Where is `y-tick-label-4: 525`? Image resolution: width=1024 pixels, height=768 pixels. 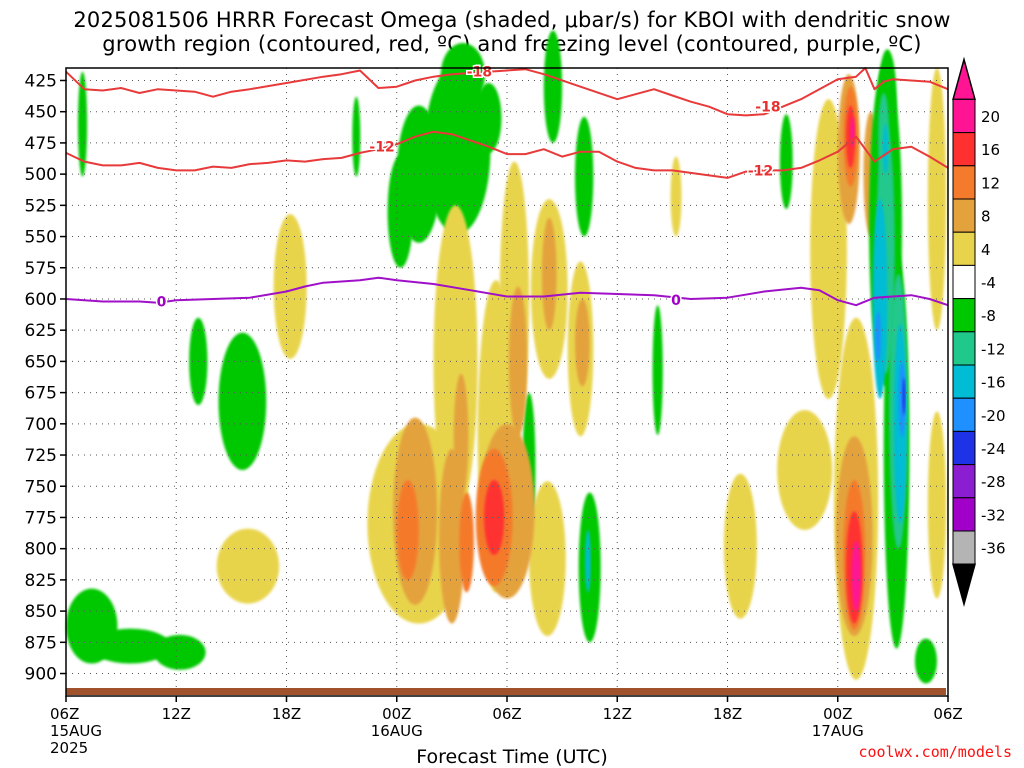 y-tick-label-4: 525 is located at coordinates (41, 206).